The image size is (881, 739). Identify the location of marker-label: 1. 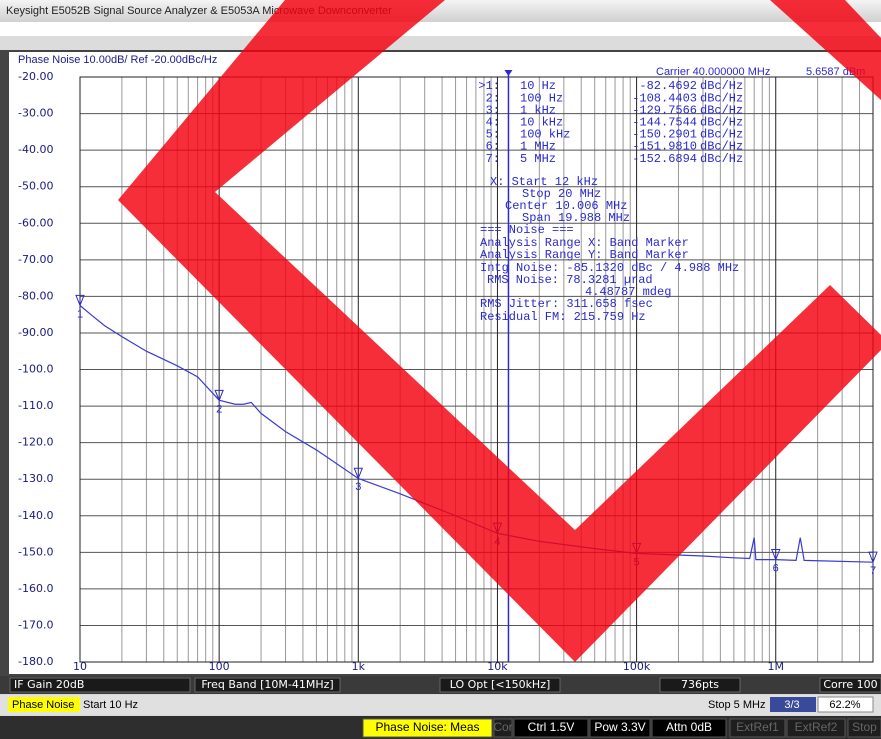
(80, 314).